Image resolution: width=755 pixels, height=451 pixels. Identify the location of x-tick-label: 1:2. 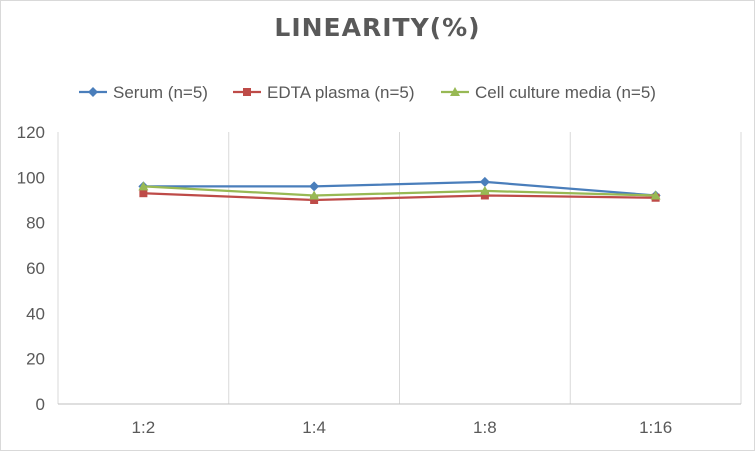
(144, 427).